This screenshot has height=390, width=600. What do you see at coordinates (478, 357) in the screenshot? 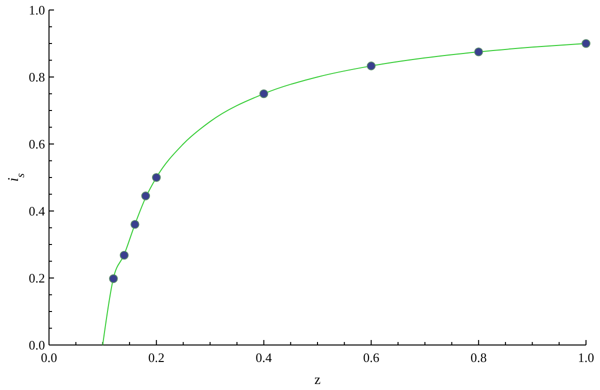
I see `x-tick-label: 0.8` at bounding box center [478, 357].